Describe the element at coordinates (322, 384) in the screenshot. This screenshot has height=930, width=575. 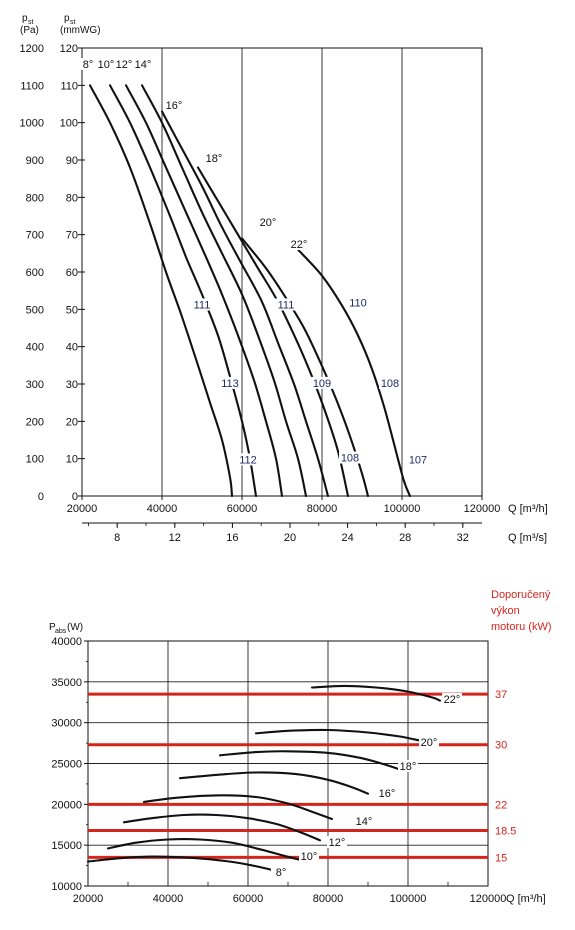
I see `efficiency-label: 109` at that location.